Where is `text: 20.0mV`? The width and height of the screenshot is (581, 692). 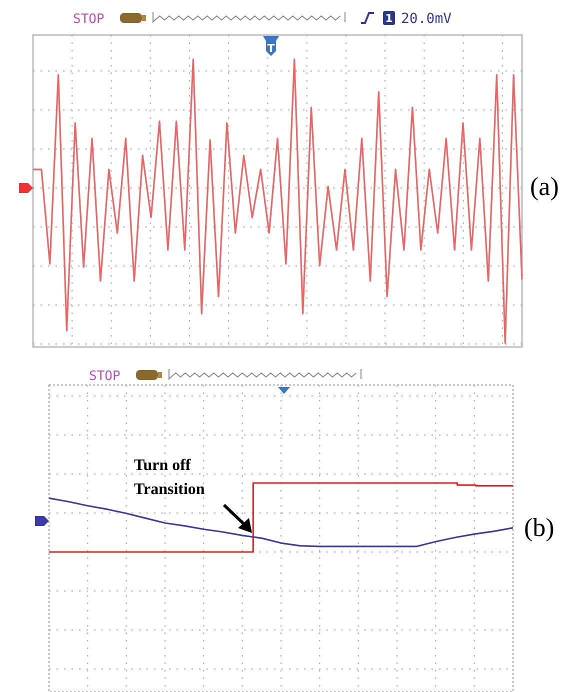
text: 20.0mV is located at coordinates (426, 19).